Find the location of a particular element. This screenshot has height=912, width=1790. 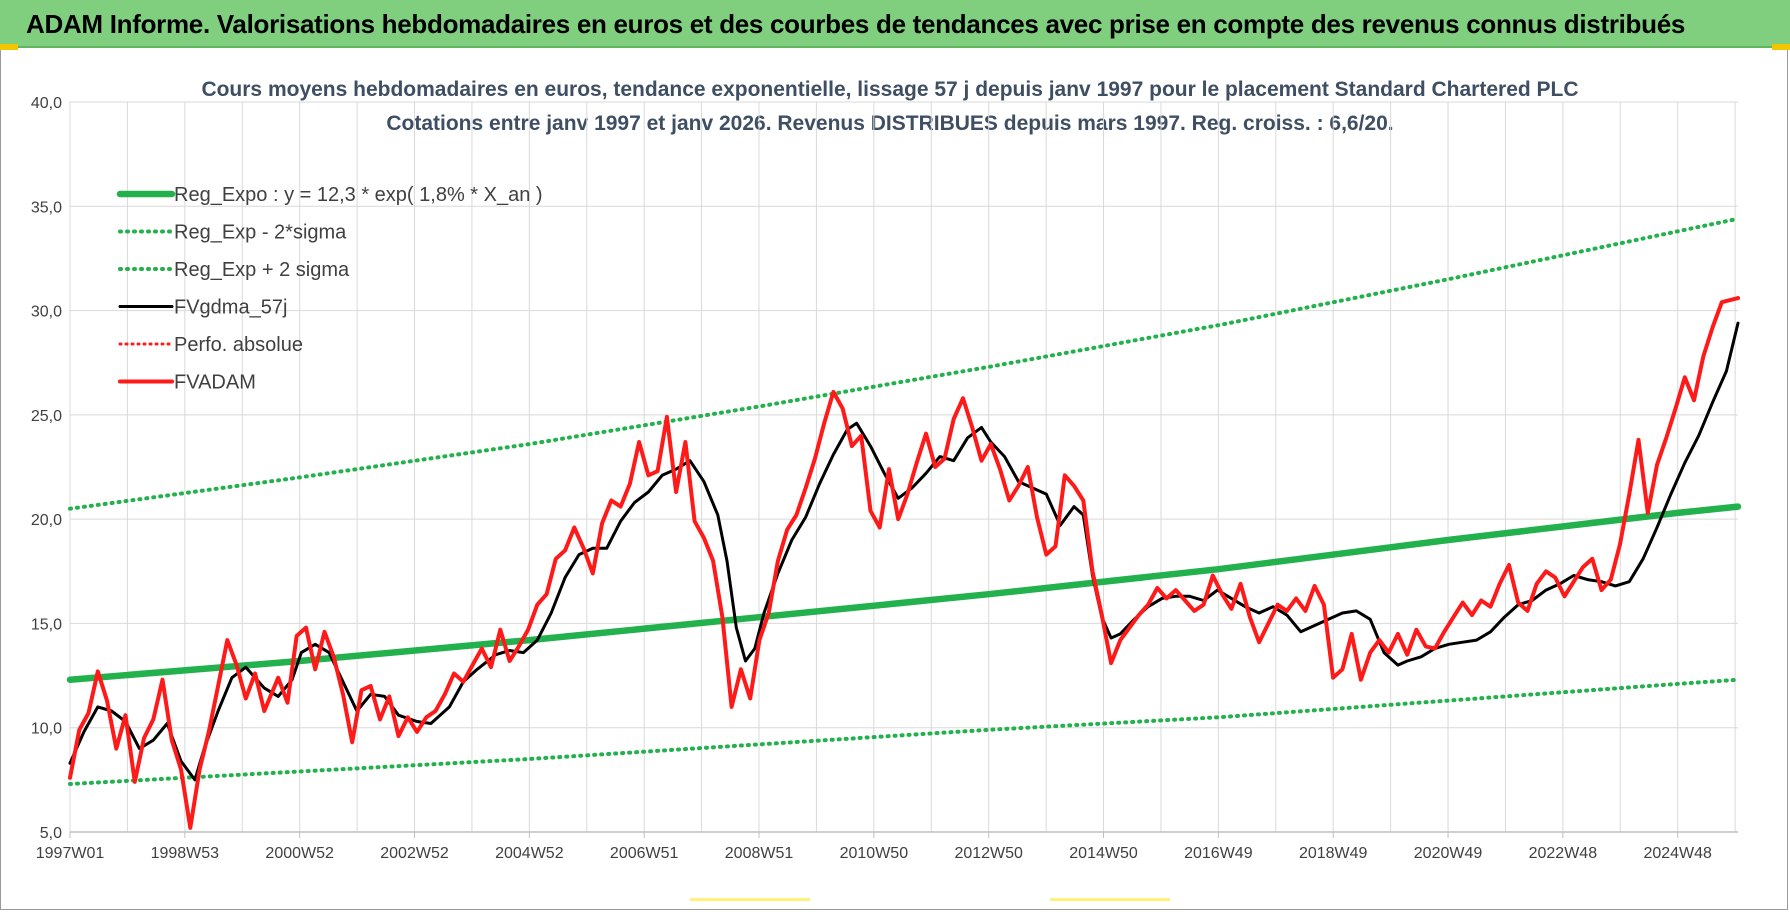

legend-label: Reg_Exp + 2 sigma is located at coordinates (262, 270).